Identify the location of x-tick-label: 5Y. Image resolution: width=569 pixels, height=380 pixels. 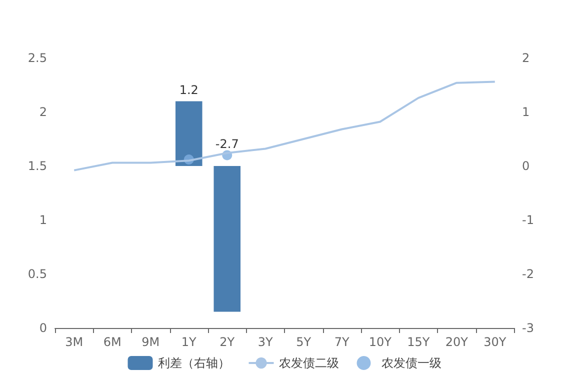
(304, 342).